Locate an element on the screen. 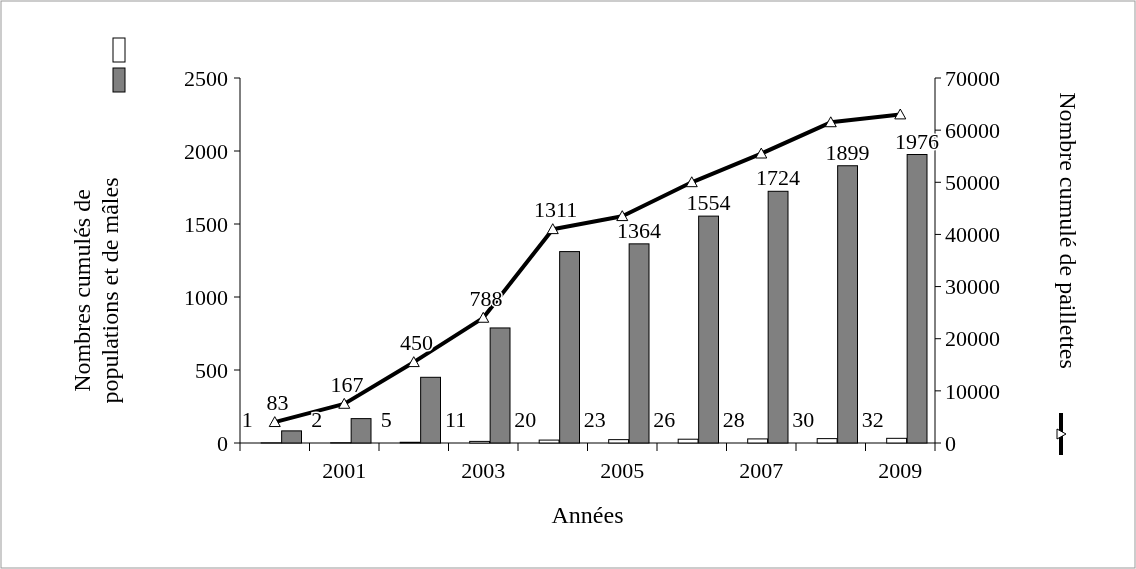 This screenshot has width=1136, height=569. y2-tick-label: 70000 is located at coordinates (972, 78).